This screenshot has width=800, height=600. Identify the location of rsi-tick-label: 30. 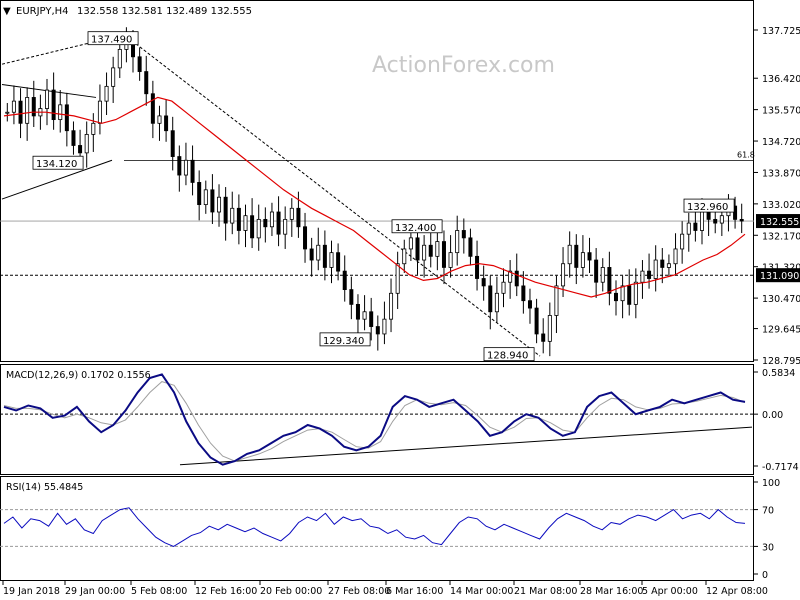
(768, 547).